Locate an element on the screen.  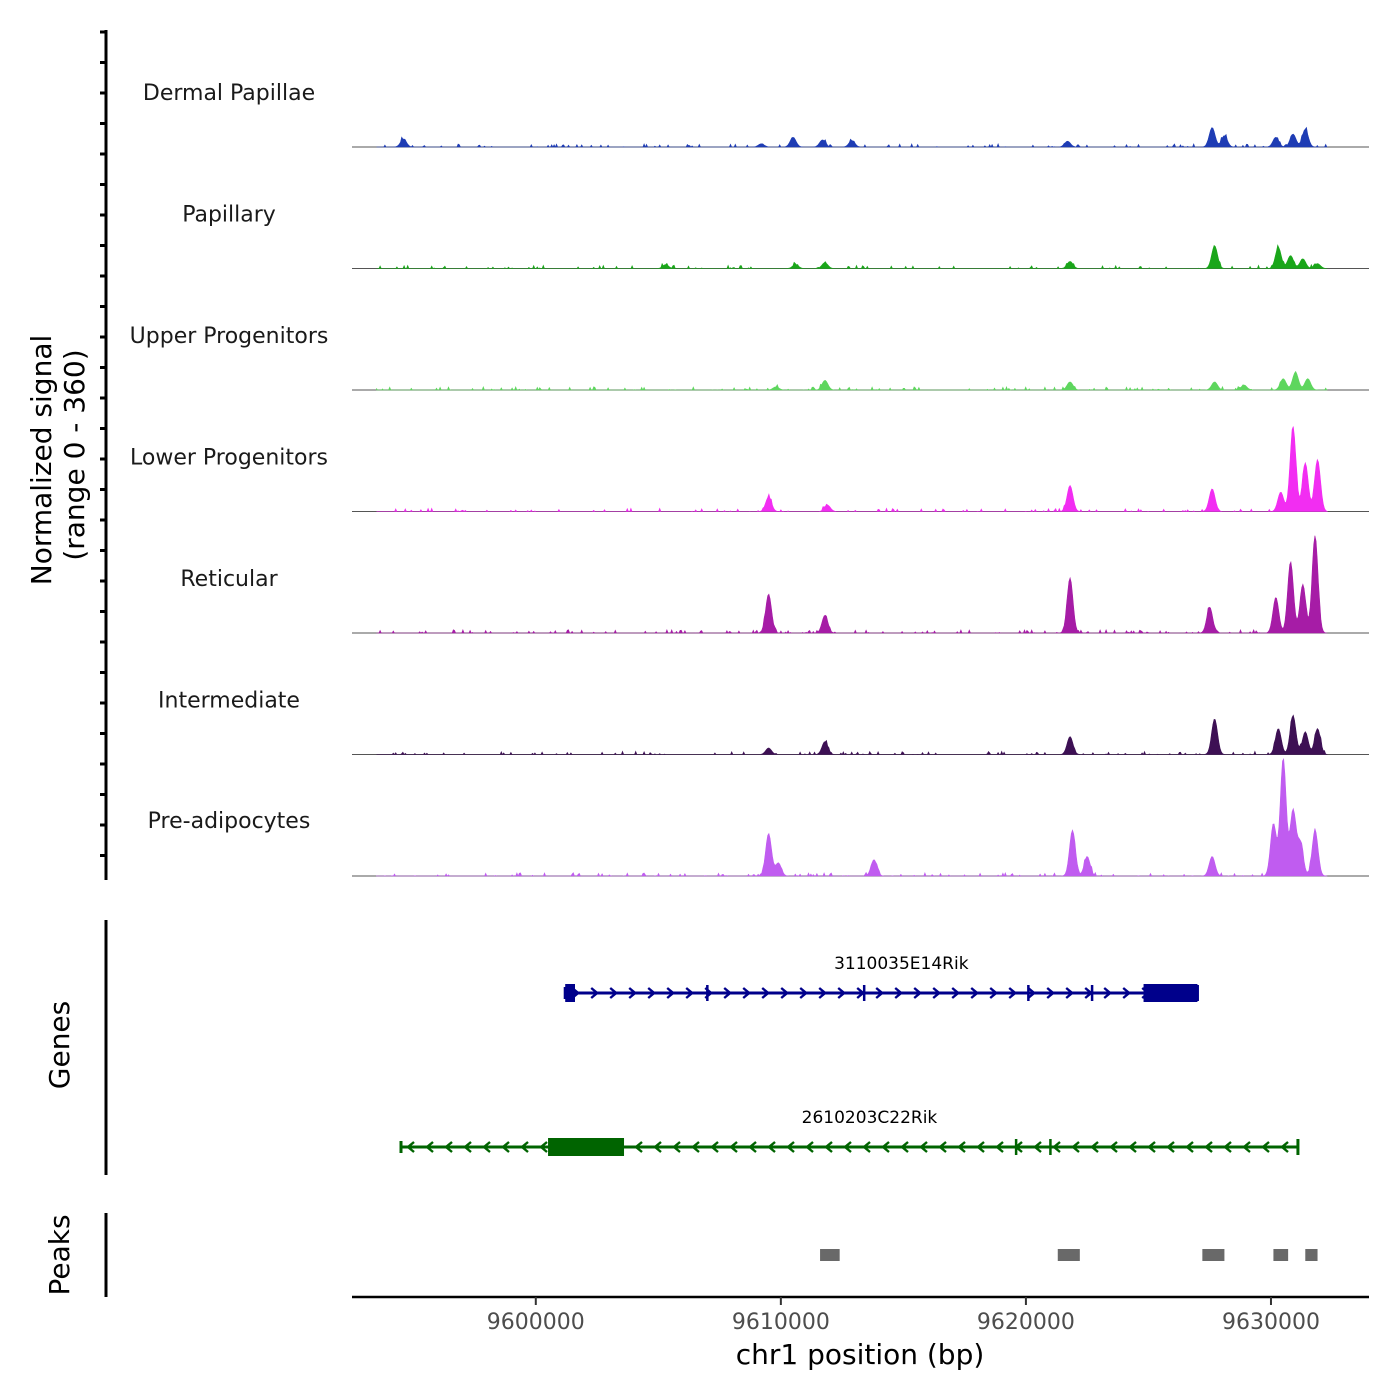
peak-track is located at coordinates (1069, 1255).